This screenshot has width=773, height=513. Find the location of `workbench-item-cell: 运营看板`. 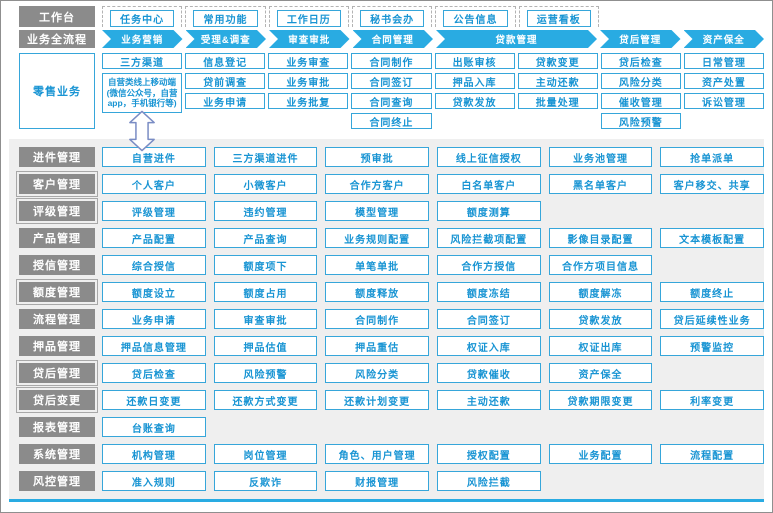

workbench-item-cell: 运营看板 is located at coordinates (558, 16).